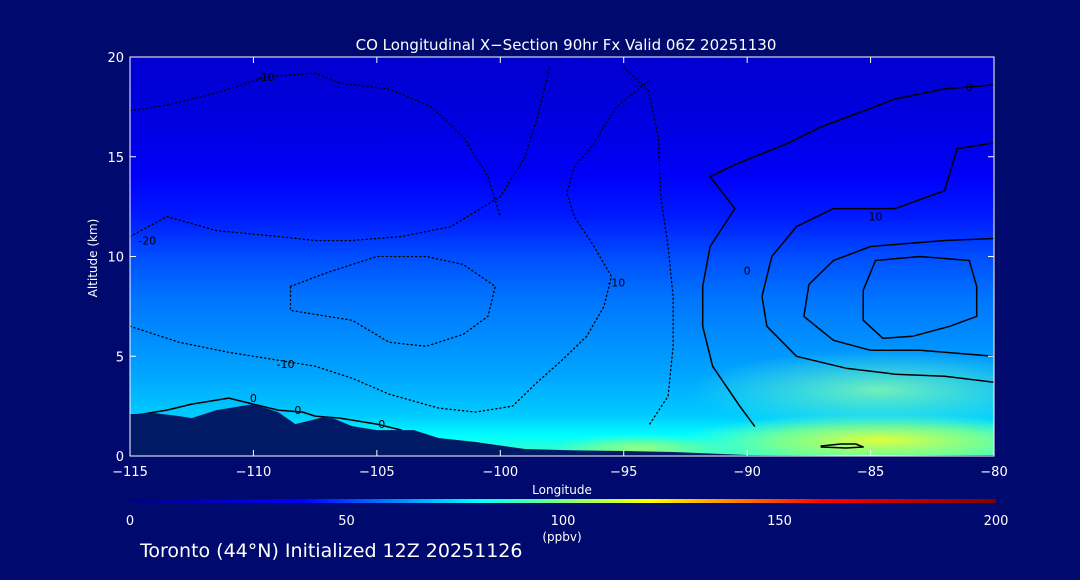 This screenshot has width=1080, height=580. I want to click on colorbar-tick-label: 0, so click(130, 521).